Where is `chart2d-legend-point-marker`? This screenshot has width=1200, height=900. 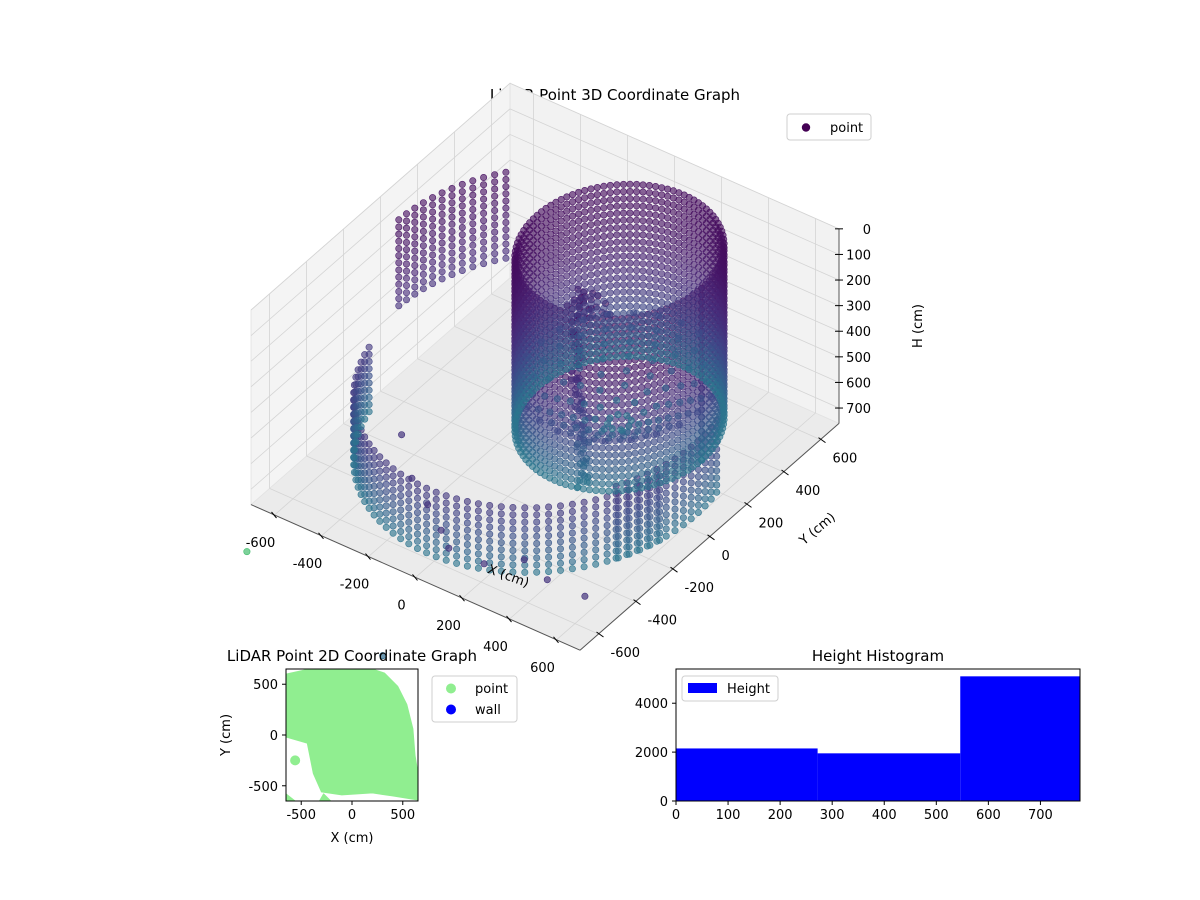
chart2d-legend-point-marker is located at coordinates (451, 688).